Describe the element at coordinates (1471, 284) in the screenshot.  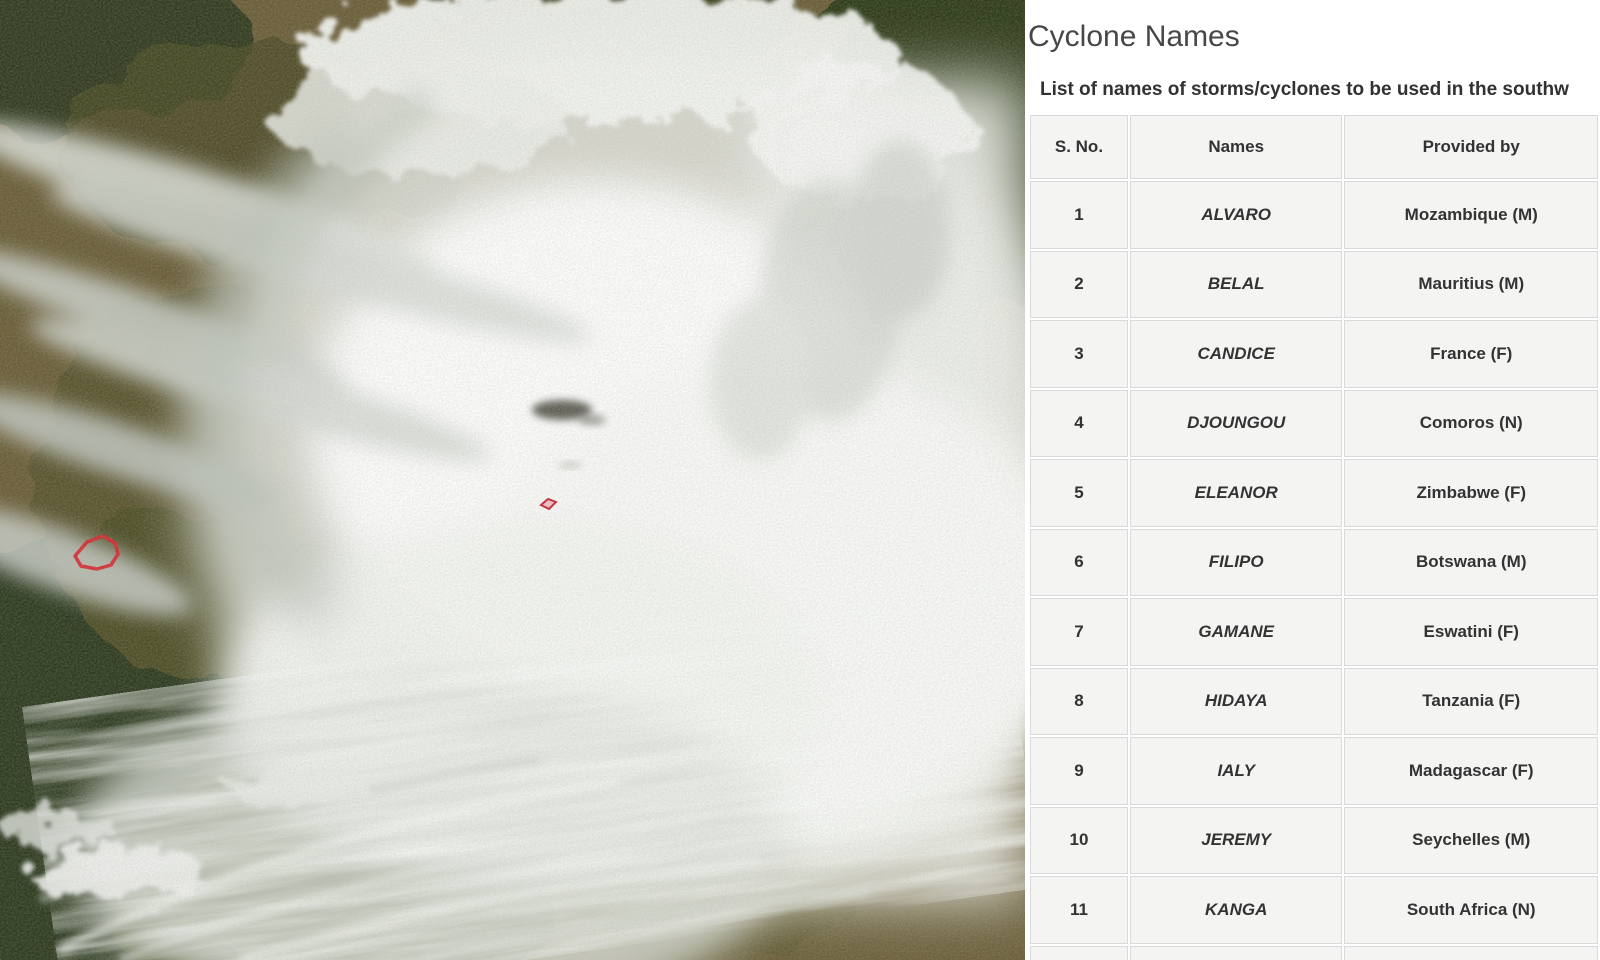
I see `cell-provided-by: Mauritius (M)` at that location.